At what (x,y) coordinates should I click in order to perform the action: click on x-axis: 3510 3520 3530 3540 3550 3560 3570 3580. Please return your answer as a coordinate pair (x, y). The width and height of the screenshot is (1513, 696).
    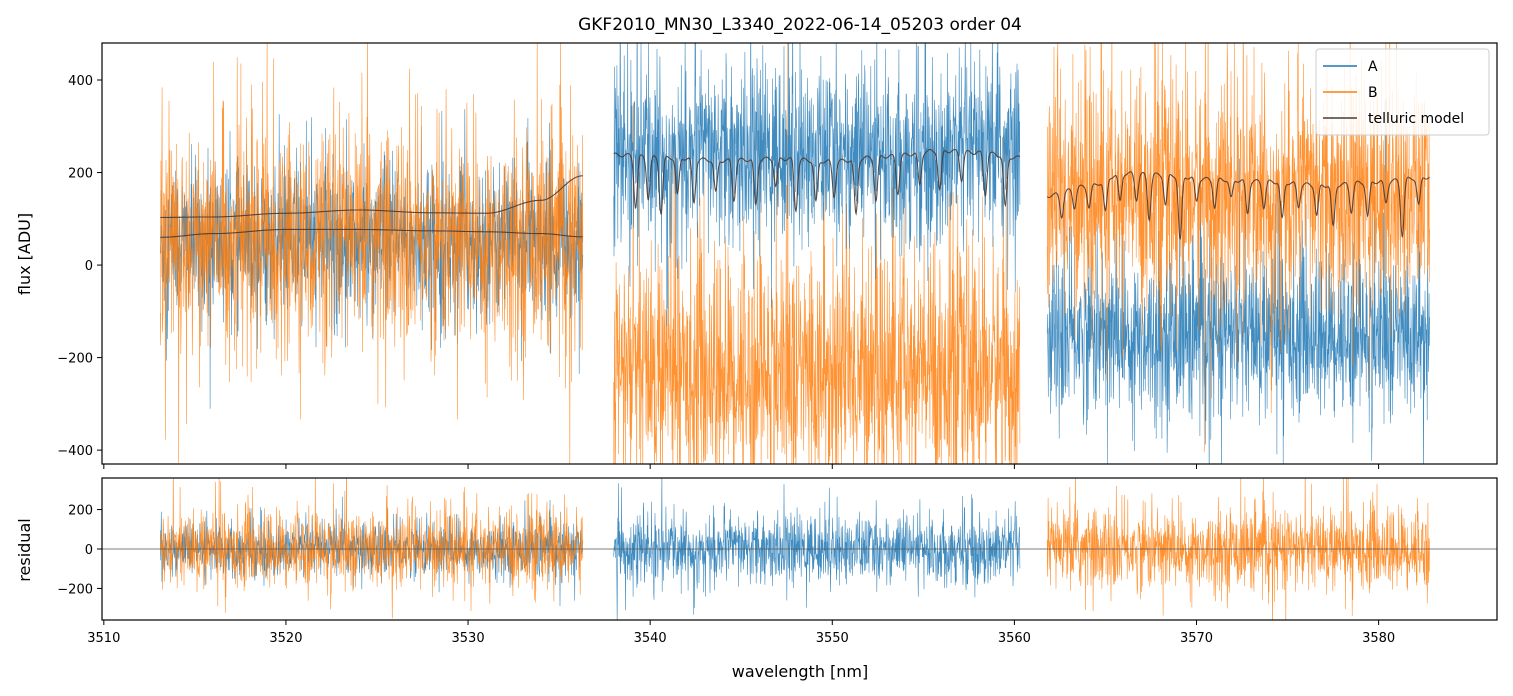
    Looking at the image, I should click on (741, 633).